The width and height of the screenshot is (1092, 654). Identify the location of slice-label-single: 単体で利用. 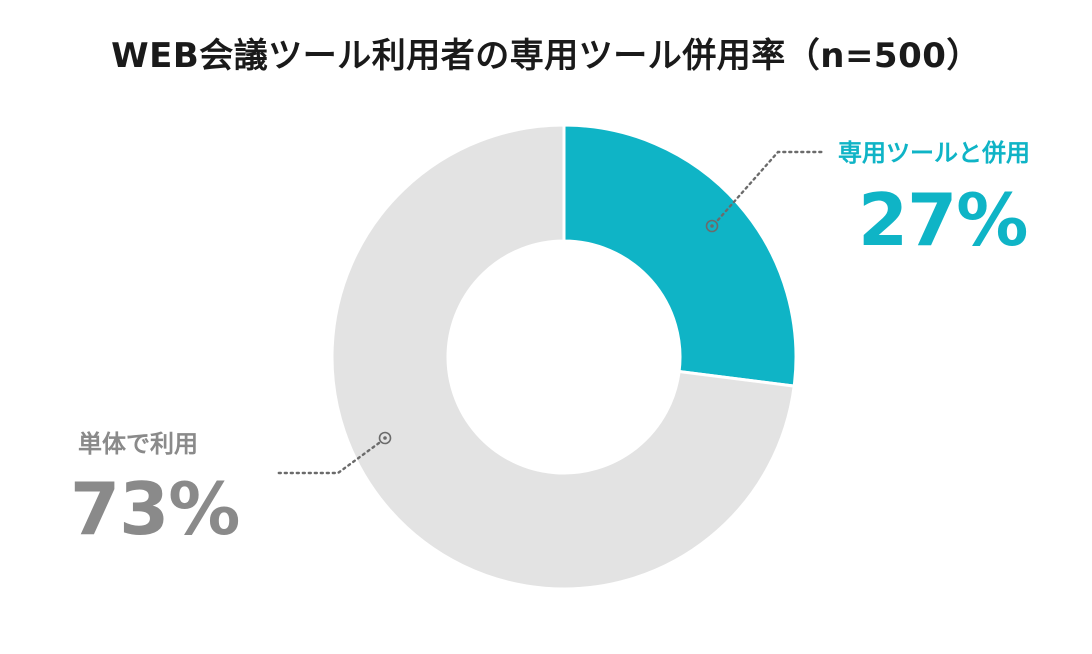
(138, 444).